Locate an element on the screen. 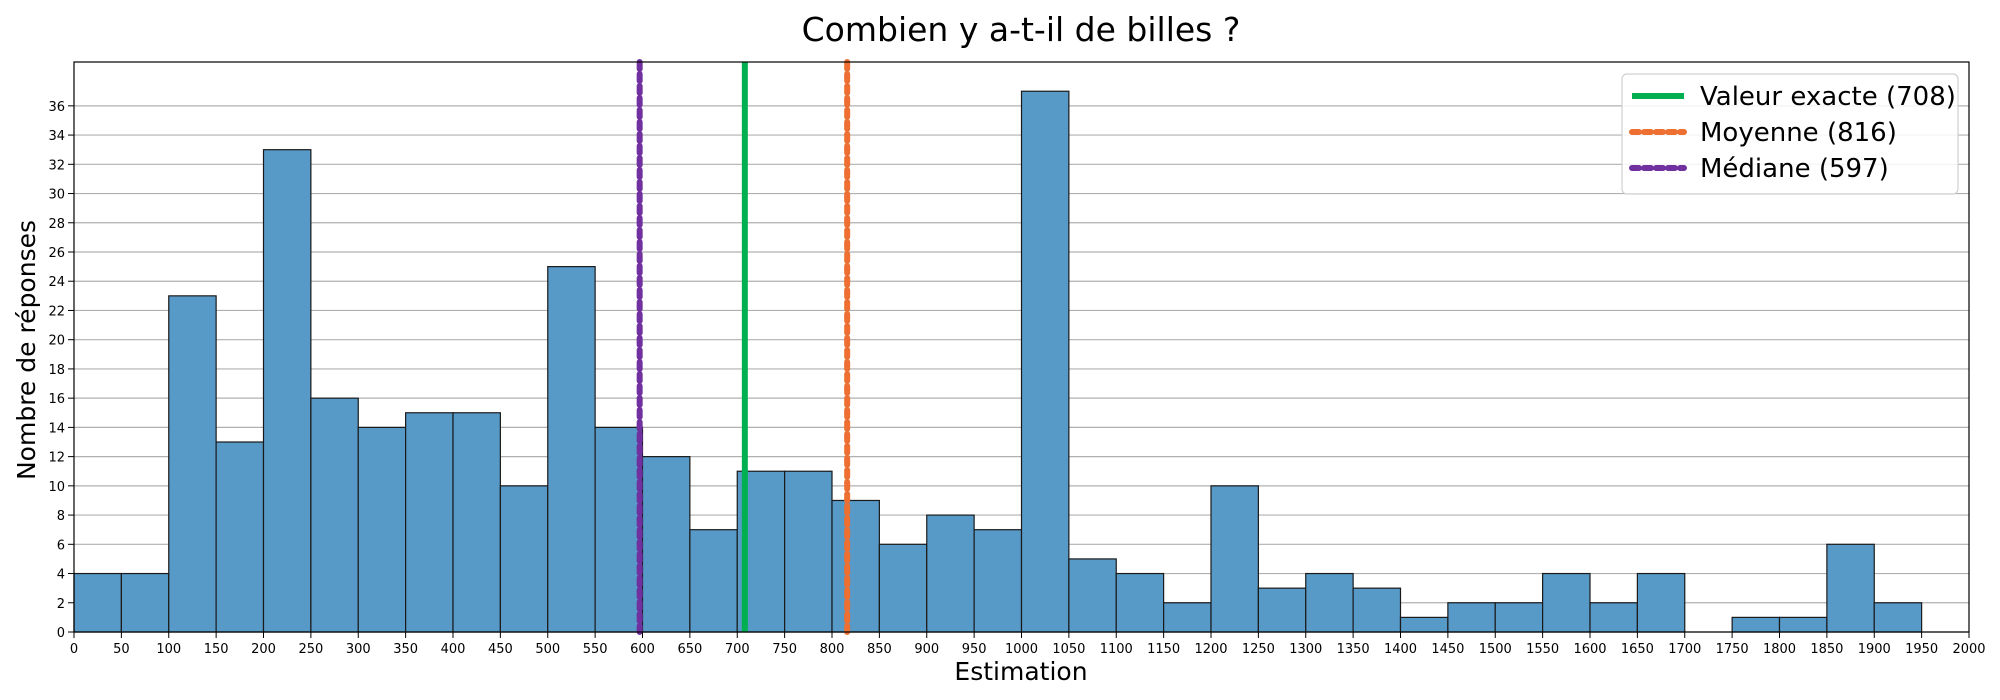 The image size is (2000, 700). y-tick-label: 14 is located at coordinates (56, 428).